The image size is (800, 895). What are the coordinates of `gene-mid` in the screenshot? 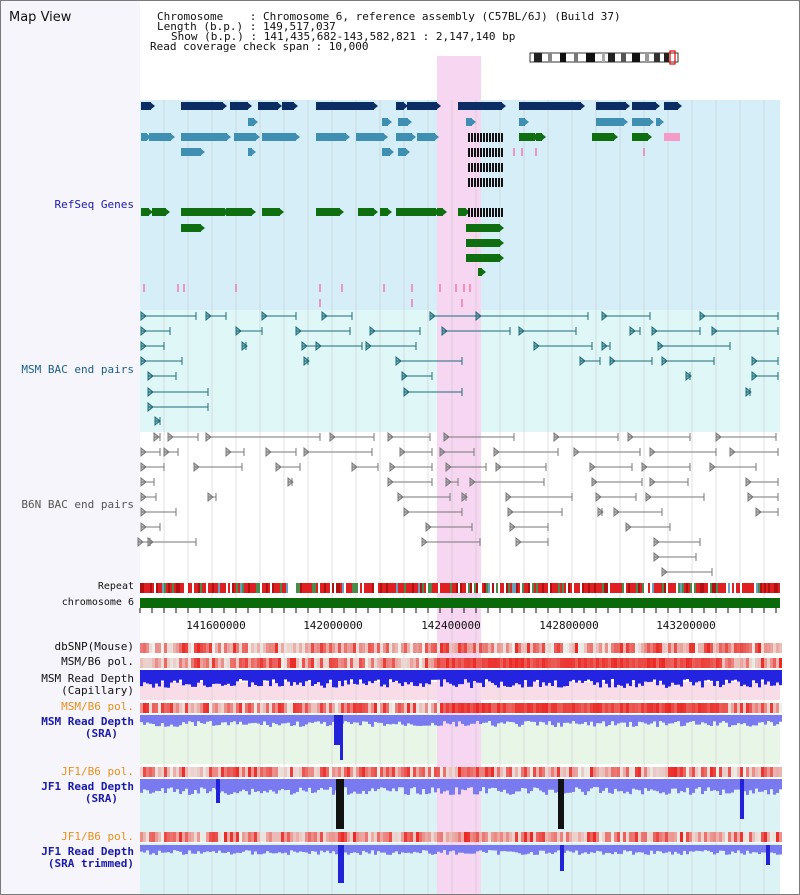 It's located at (279, 137).